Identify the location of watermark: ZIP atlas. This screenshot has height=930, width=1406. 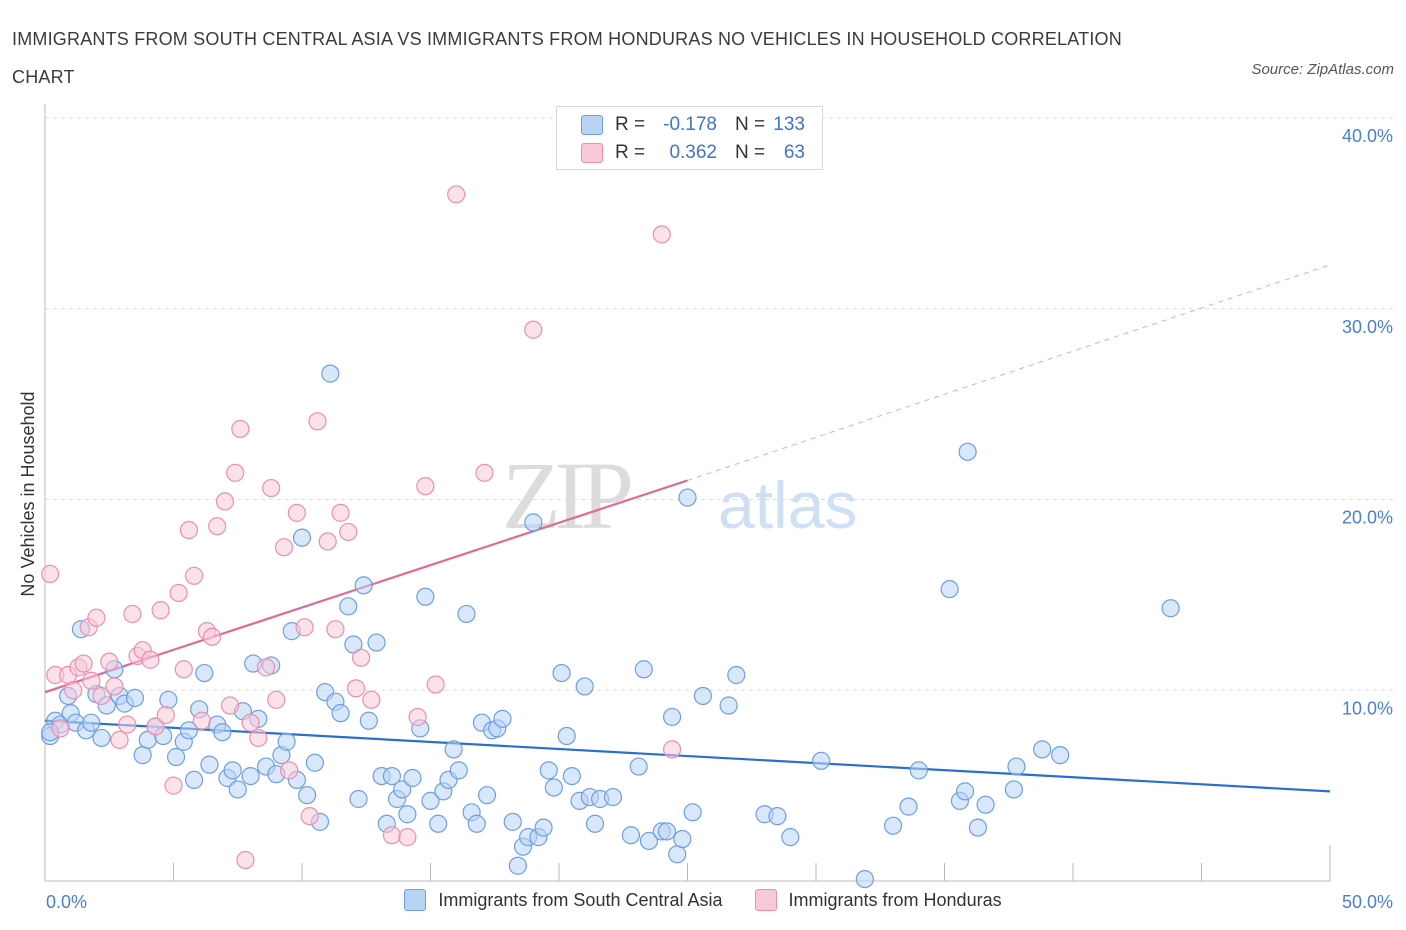
(679, 495).